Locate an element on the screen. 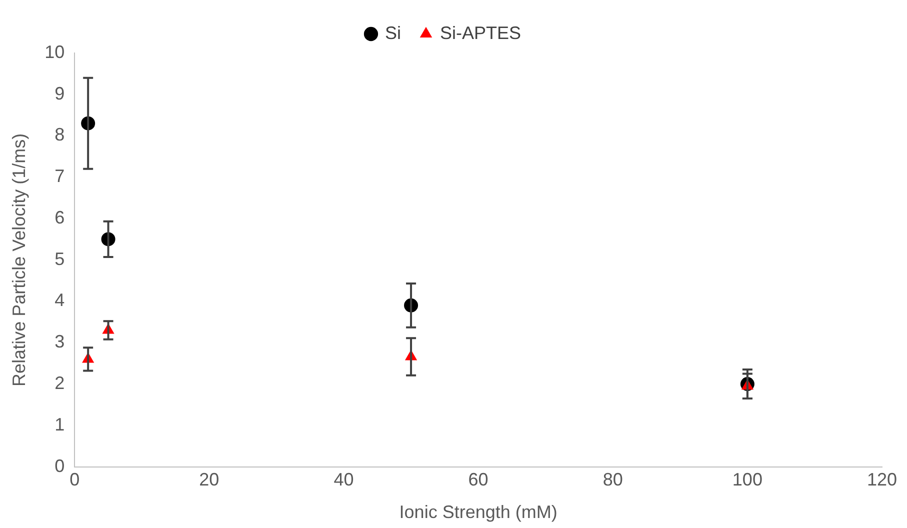  y-tick-label: 8 is located at coordinates (59, 134).